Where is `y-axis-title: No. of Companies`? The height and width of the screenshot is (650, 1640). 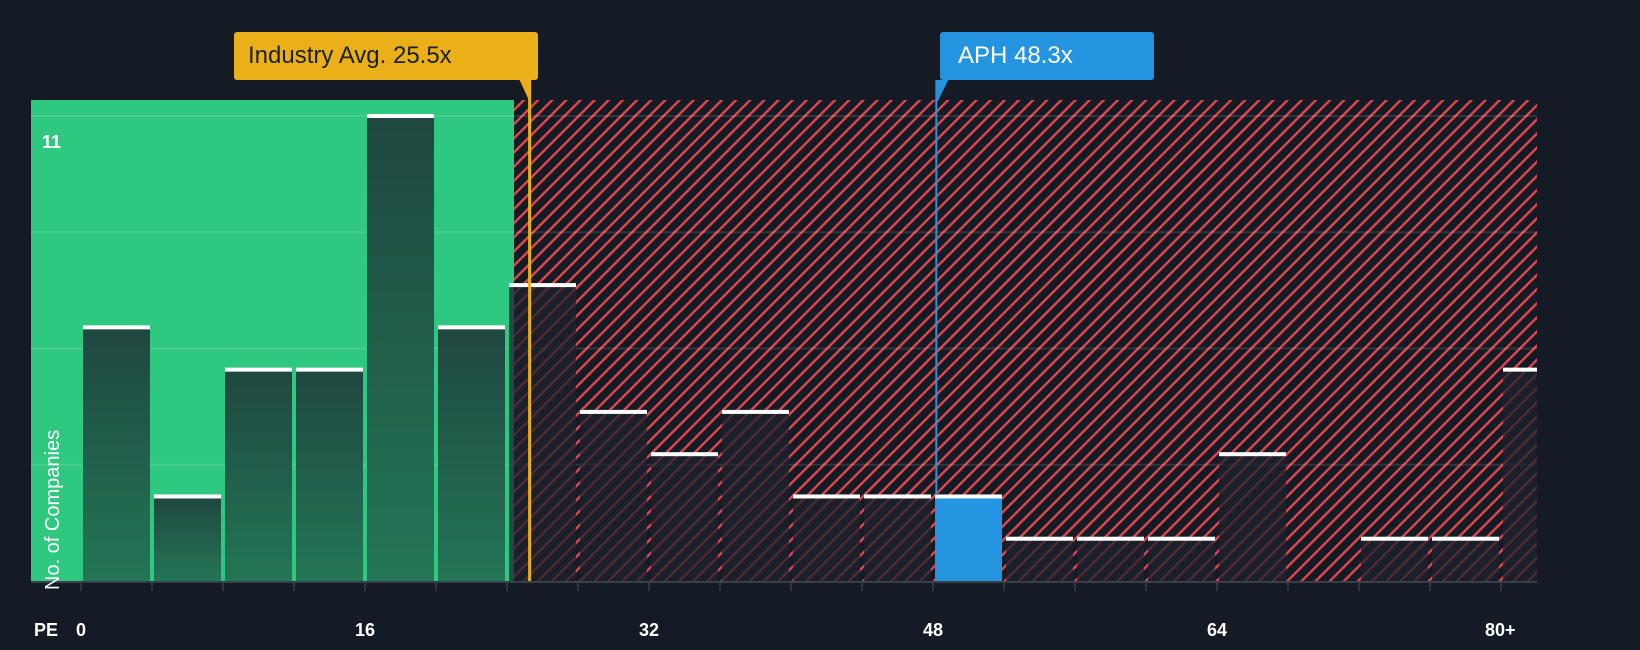
y-axis-title: No. of Companies is located at coordinates (53, 509).